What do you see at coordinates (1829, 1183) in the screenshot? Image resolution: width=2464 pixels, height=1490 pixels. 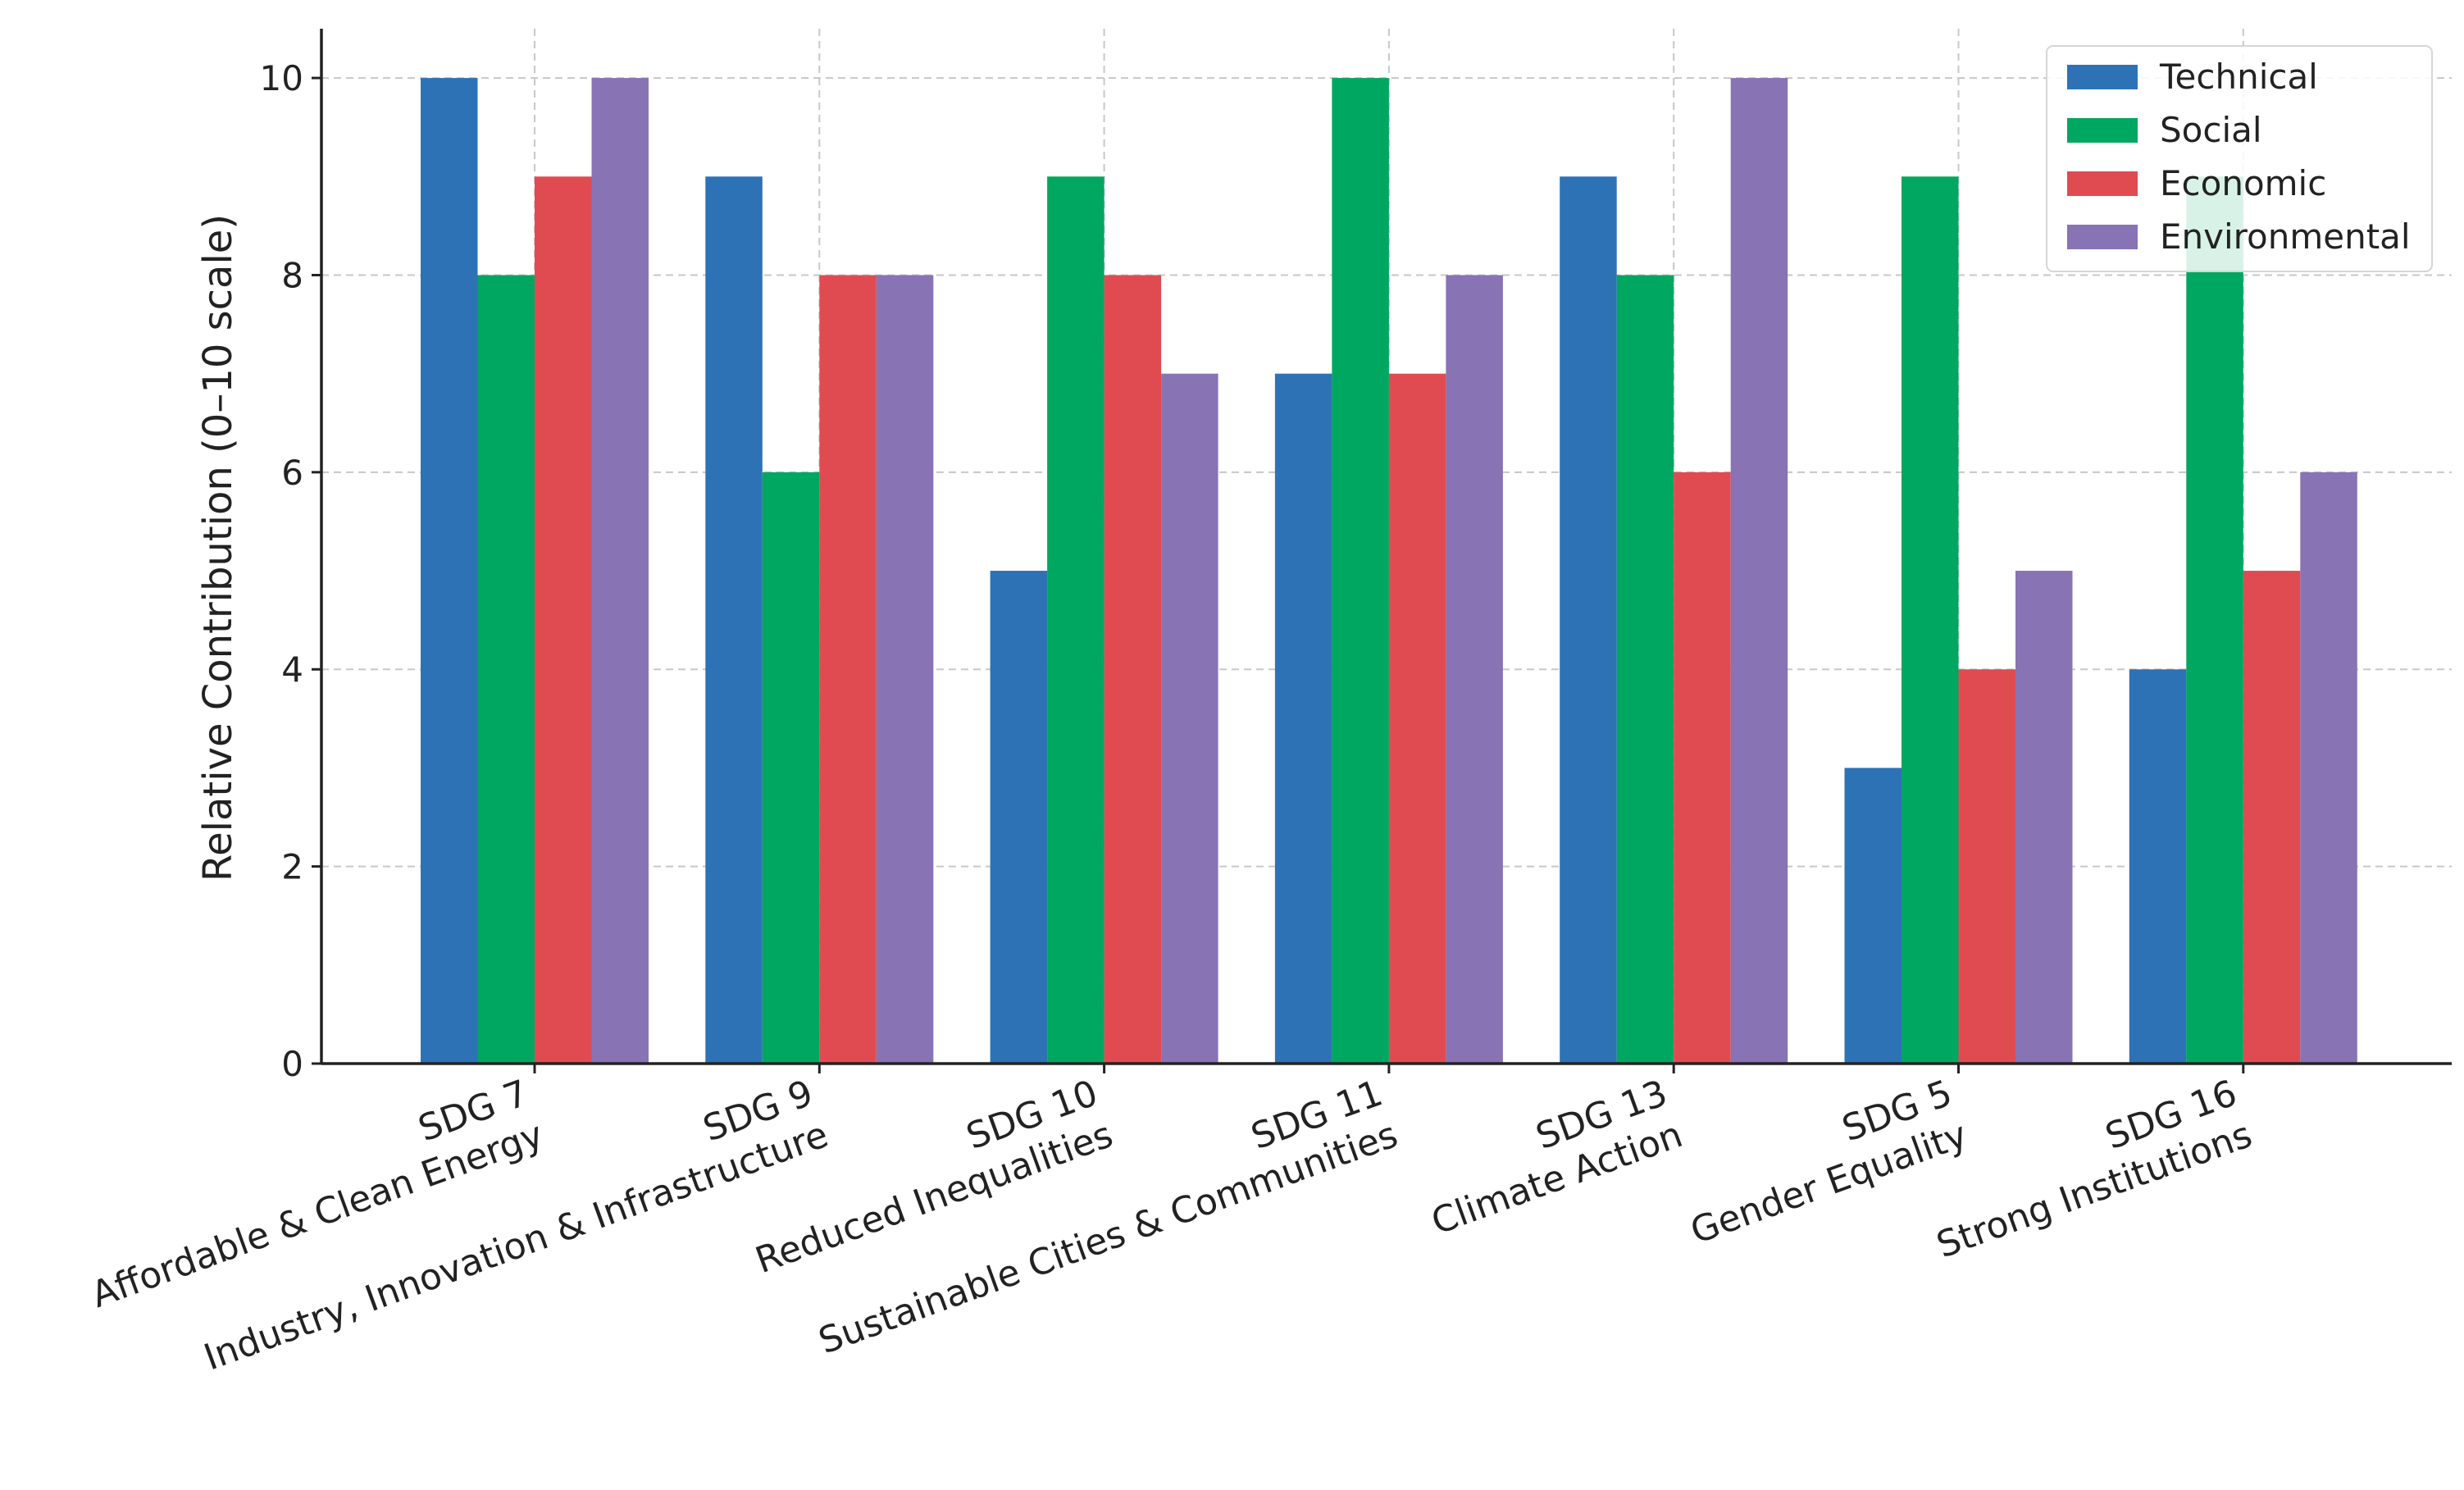 I see `x-category-name: Gender Equality` at bounding box center [1829, 1183].